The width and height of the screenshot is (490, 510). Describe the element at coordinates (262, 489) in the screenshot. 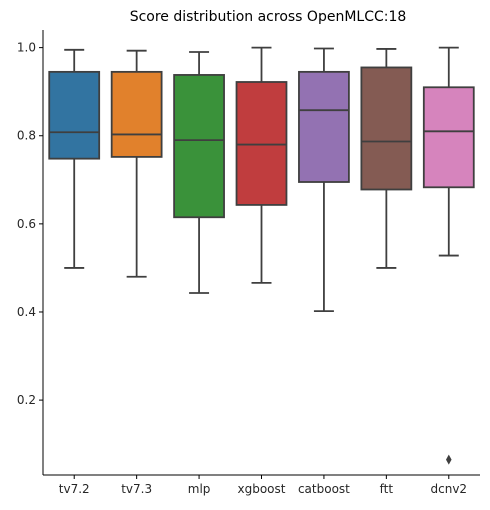

I see `x-tick-label: xgboost` at that location.